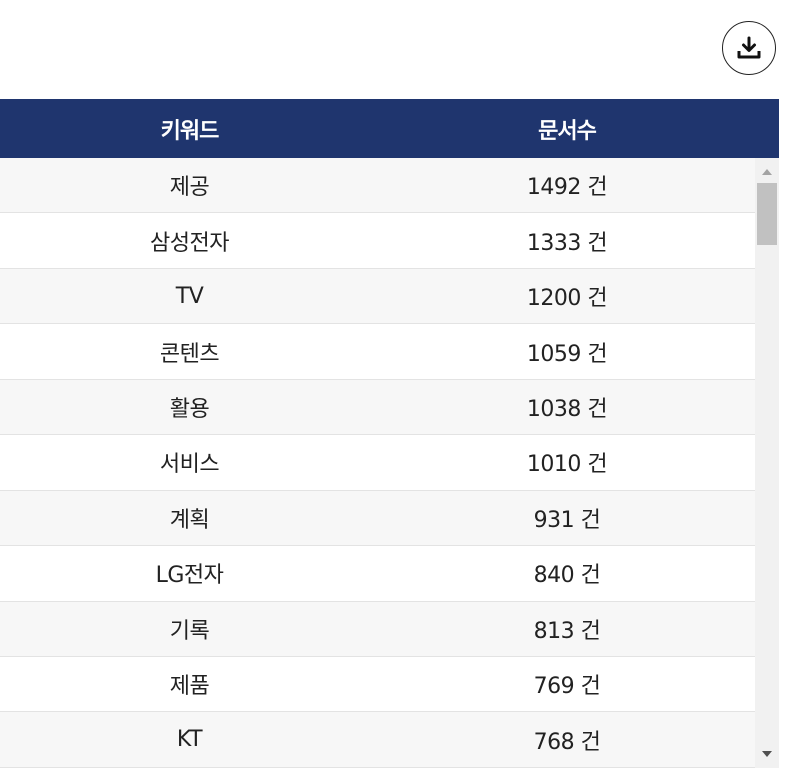 This screenshot has height=774, width=789. What do you see at coordinates (567, 742) in the screenshot?
I see `doc-count-cell: 768 건` at bounding box center [567, 742].